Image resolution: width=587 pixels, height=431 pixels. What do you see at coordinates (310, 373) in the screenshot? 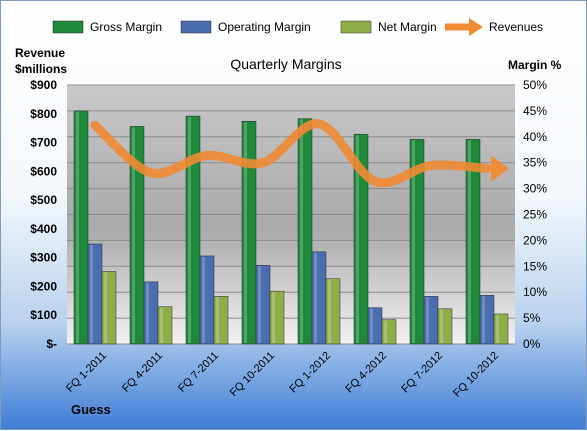
I see `category-tick-label: FQ 1-2012` at bounding box center [310, 373].